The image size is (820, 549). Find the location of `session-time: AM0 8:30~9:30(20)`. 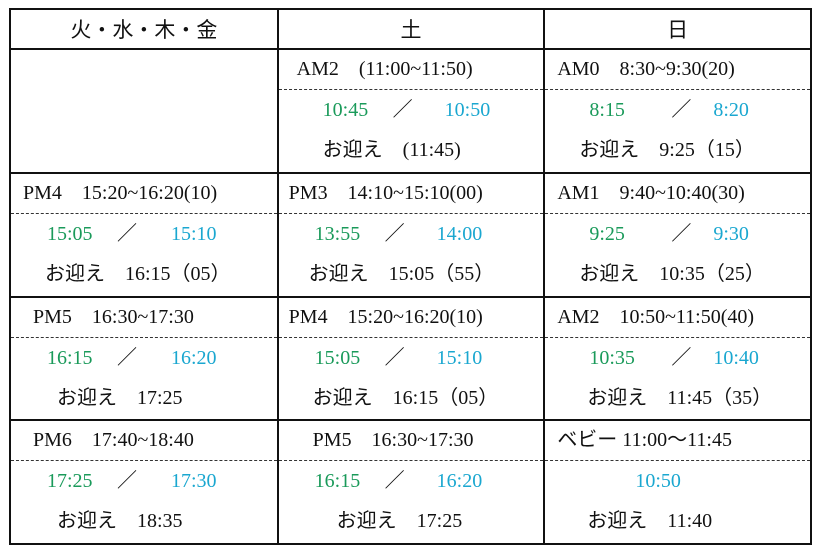

session-time: AM0 8:30~9:30(20) is located at coordinates (677, 70).